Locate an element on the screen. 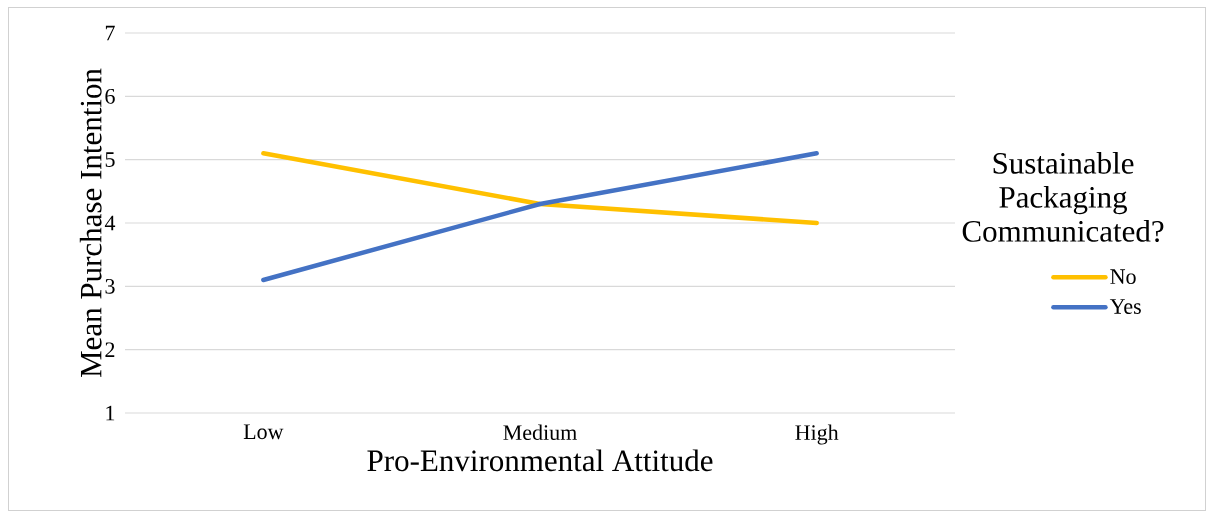  x-tick-label: Medium is located at coordinates (540, 432).